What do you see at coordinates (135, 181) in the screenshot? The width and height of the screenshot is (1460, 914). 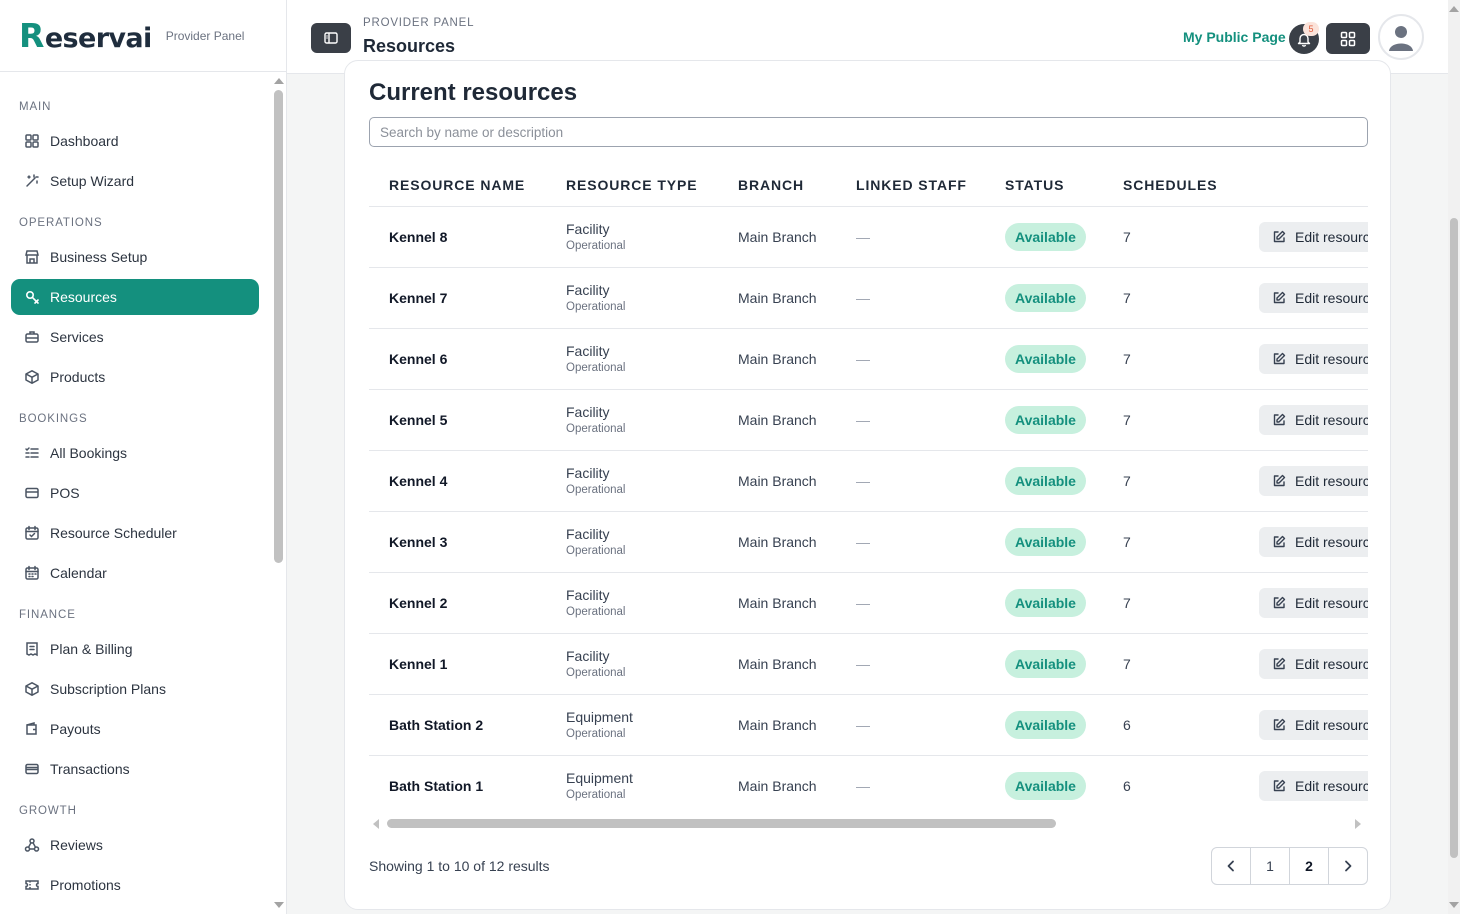 I see `sidebar-item-setup-wizard: Setup Wizard` at bounding box center [135, 181].